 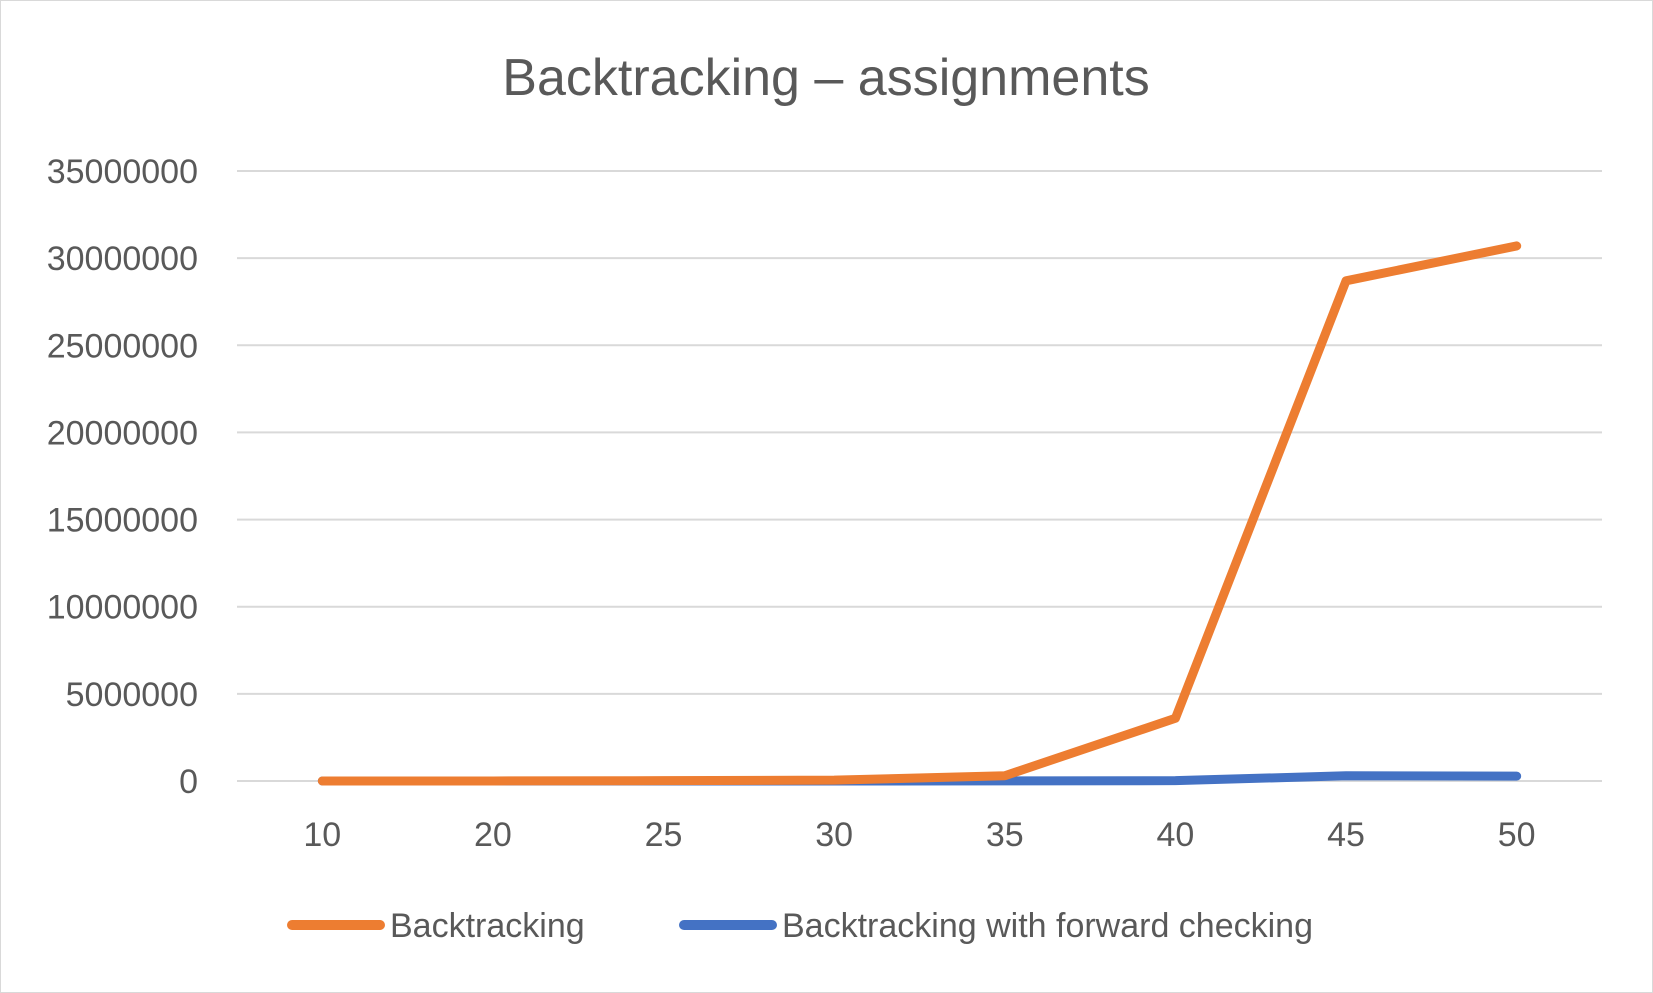 What do you see at coordinates (1517, 835) in the screenshot?
I see `x-tick-label: 50` at bounding box center [1517, 835].